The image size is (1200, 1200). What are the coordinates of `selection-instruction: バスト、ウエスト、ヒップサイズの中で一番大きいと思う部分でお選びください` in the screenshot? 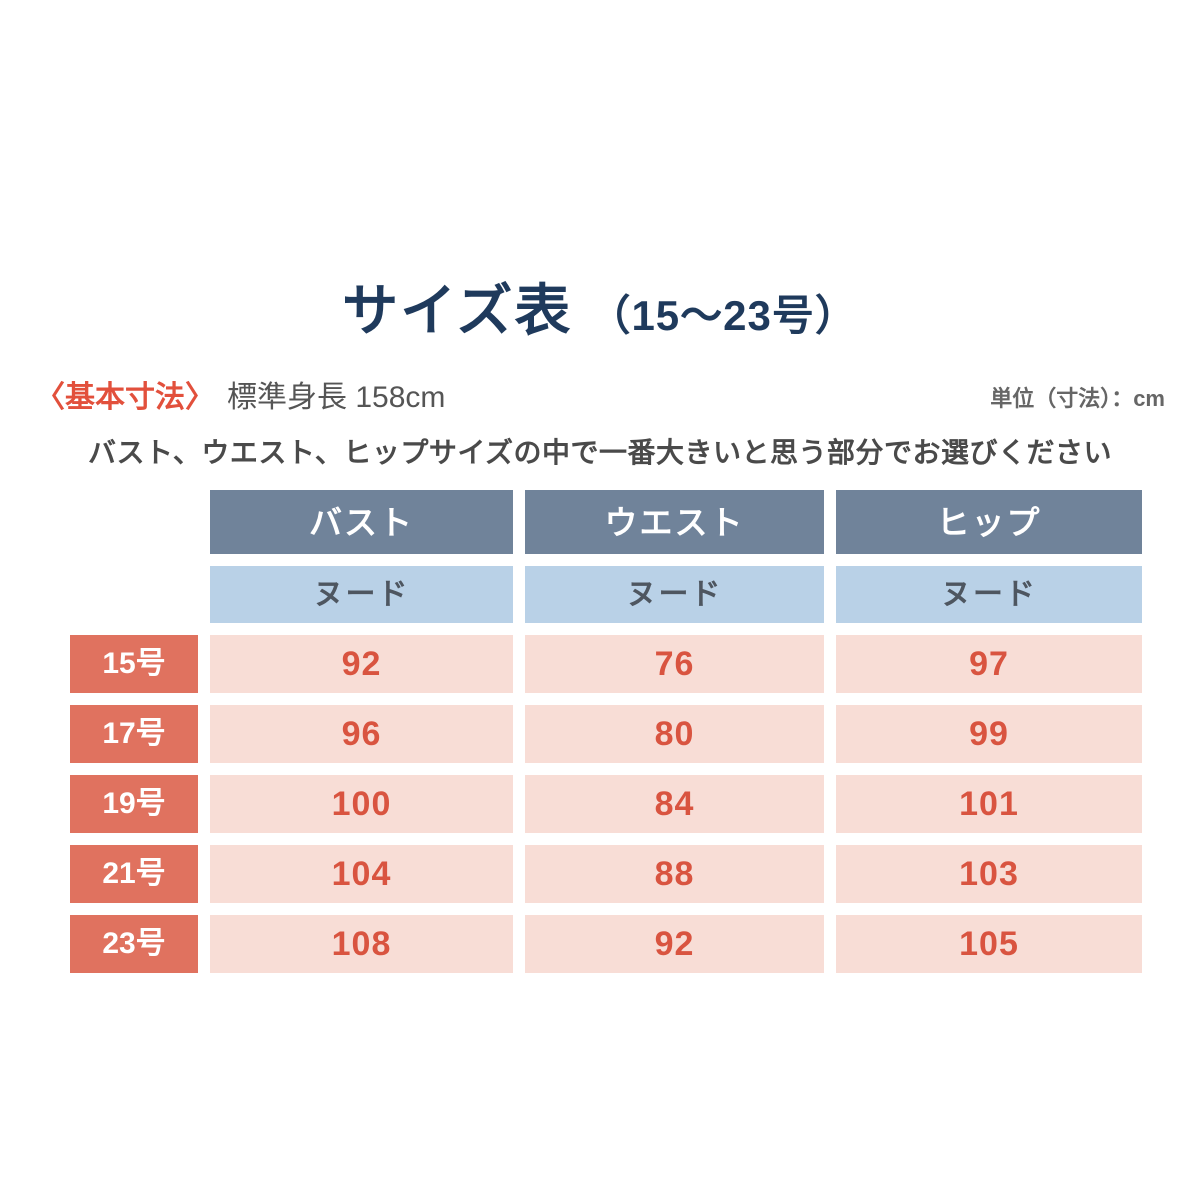 It's located at (600, 452).